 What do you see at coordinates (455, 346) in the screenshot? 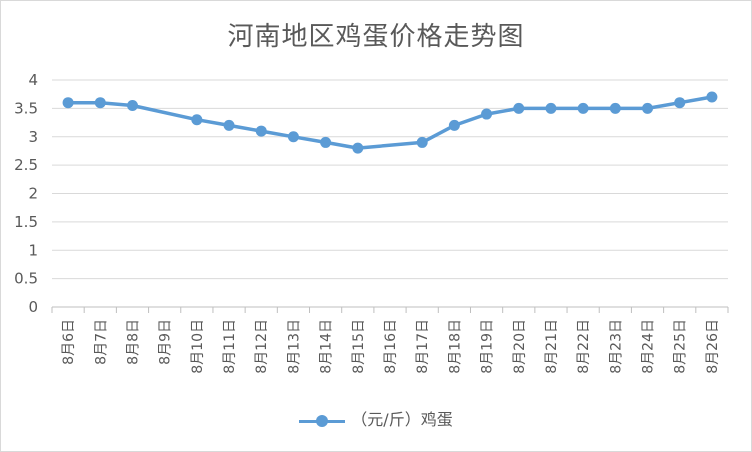
I see `x-tick-label: 8月18日` at bounding box center [455, 346].